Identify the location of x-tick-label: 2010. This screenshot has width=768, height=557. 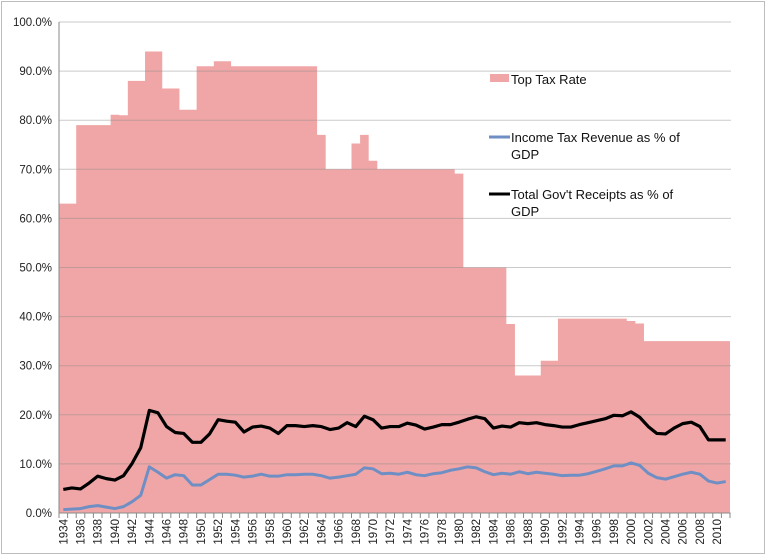
(718, 532).